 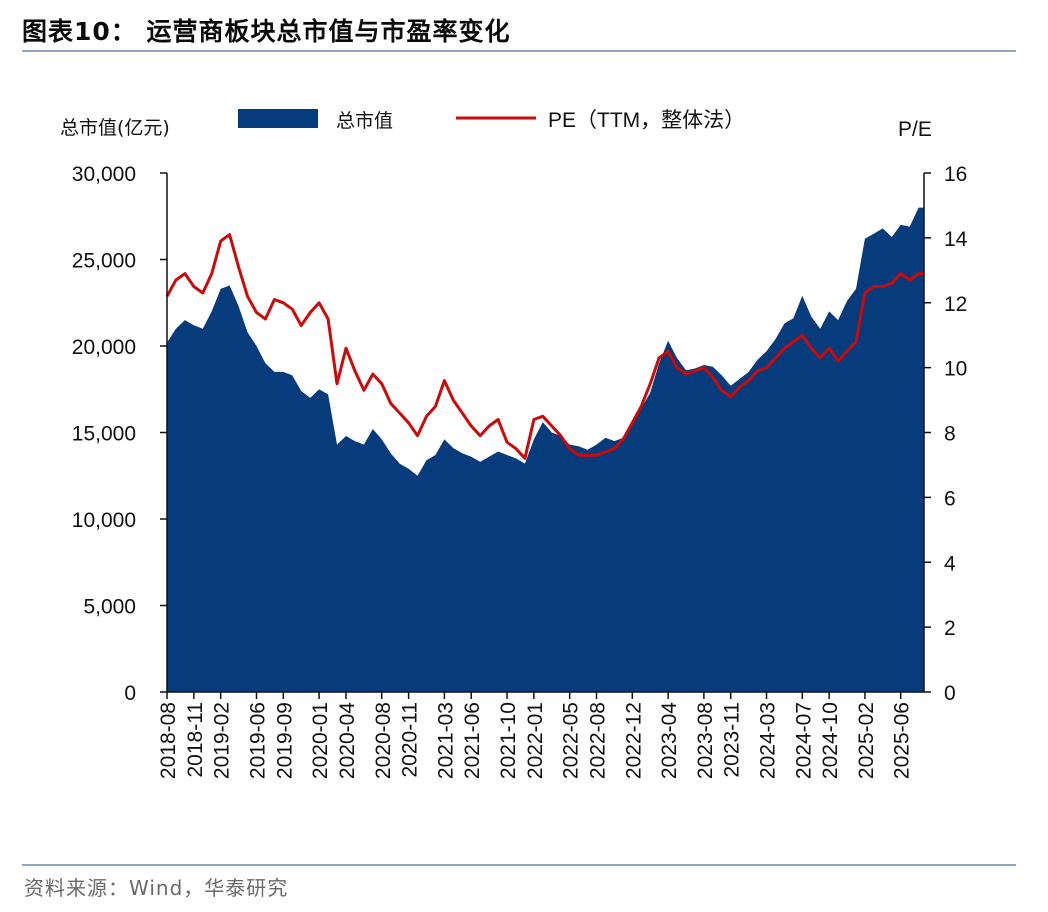 What do you see at coordinates (222, 740) in the screenshot?
I see `x-tick-label: 2019-02` at bounding box center [222, 740].